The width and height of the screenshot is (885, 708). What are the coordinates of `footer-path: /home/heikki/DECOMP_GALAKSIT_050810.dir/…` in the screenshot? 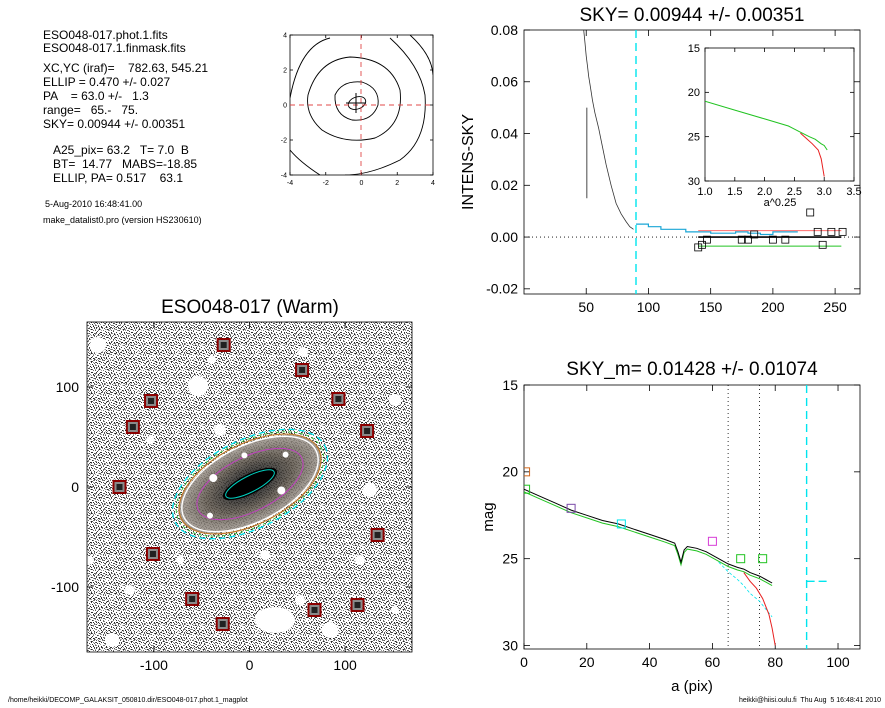 It's located at (128, 700).